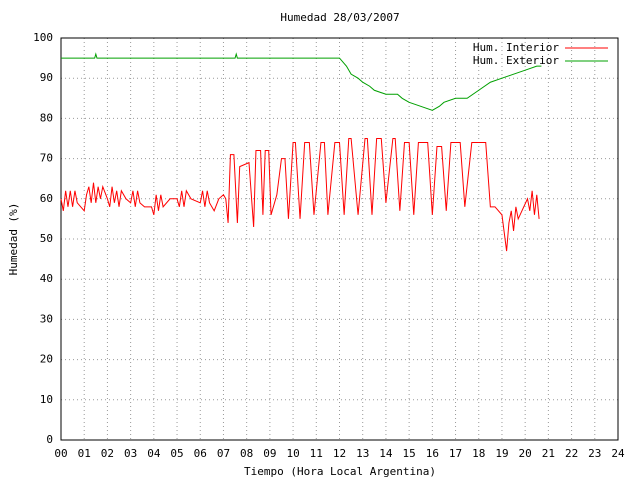 This screenshot has height=480, width=640. What do you see at coordinates (516, 47) in the screenshot?
I see `legend-label: Hum. Interior` at bounding box center [516, 47].